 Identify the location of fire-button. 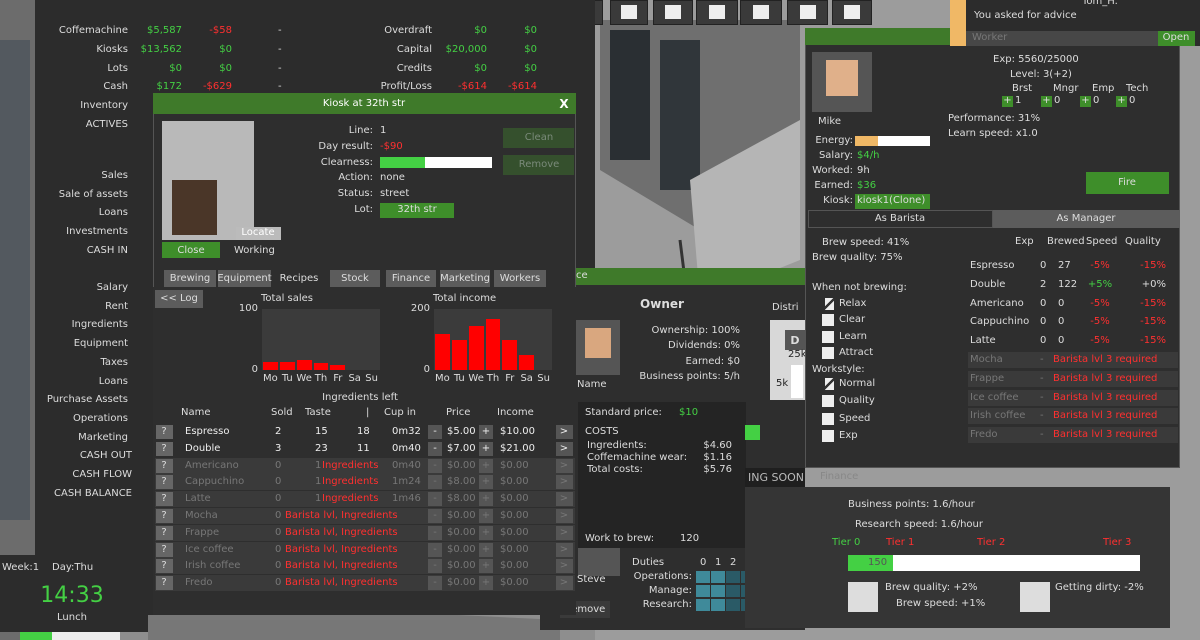
(1127, 183).